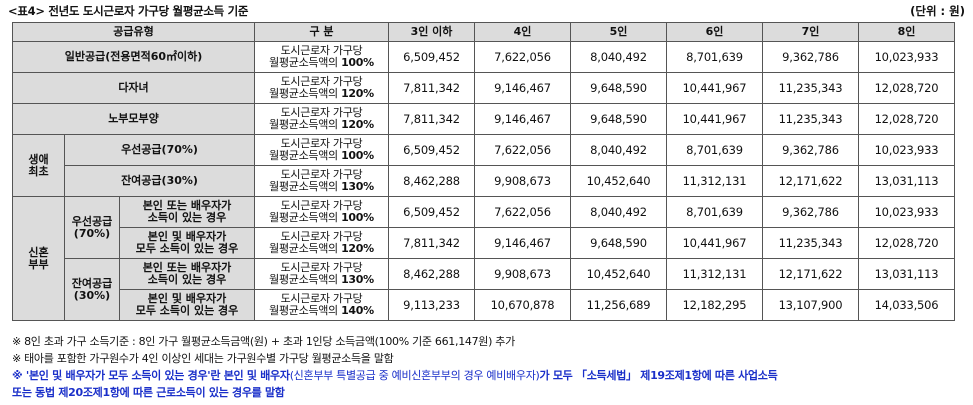 This screenshot has width=973, height=405. Describe the element at coordinates (618, 32) in the screenshot. I see `header-5p: 5인` at that location.